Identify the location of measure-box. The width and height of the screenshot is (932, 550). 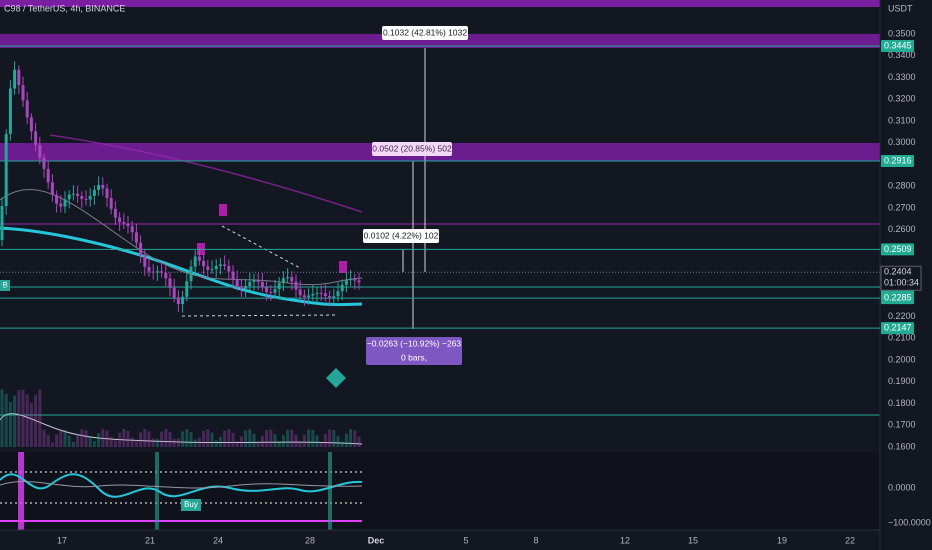
(401, 236).